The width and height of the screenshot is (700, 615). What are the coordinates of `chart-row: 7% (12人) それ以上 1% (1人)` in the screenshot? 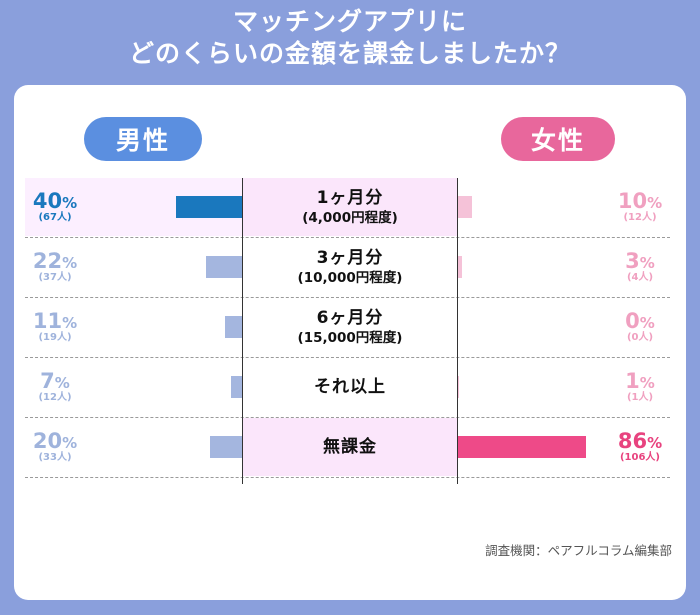 It's located at (347, 388).